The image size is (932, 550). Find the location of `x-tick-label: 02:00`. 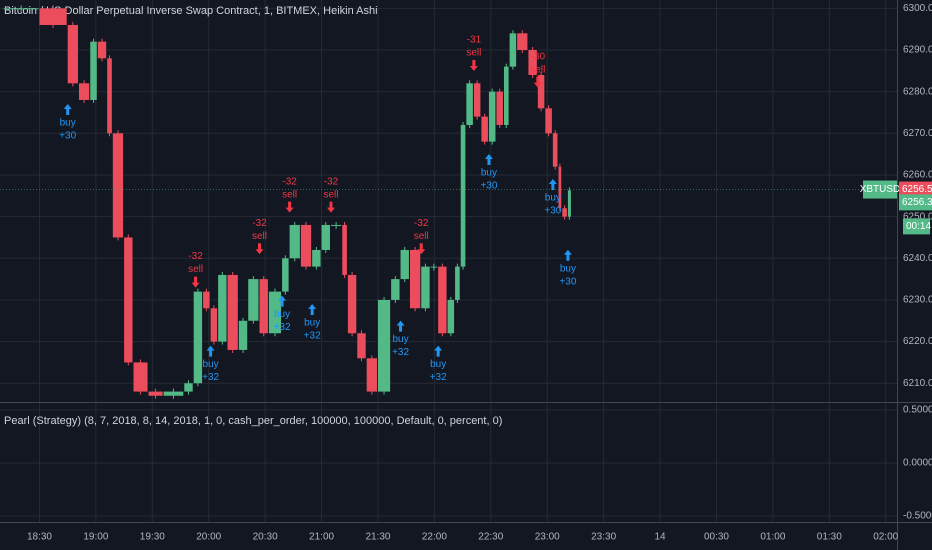

x-tick-label: 02:00 is located at coordinates (885, 537).